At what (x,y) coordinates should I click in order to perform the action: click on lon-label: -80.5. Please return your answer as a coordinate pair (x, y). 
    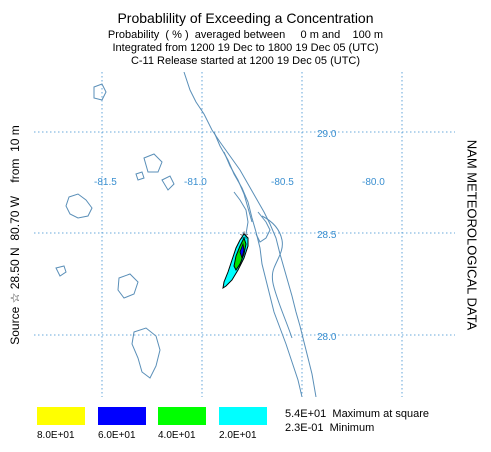
    Looking at the image, I should click on (282, 182).